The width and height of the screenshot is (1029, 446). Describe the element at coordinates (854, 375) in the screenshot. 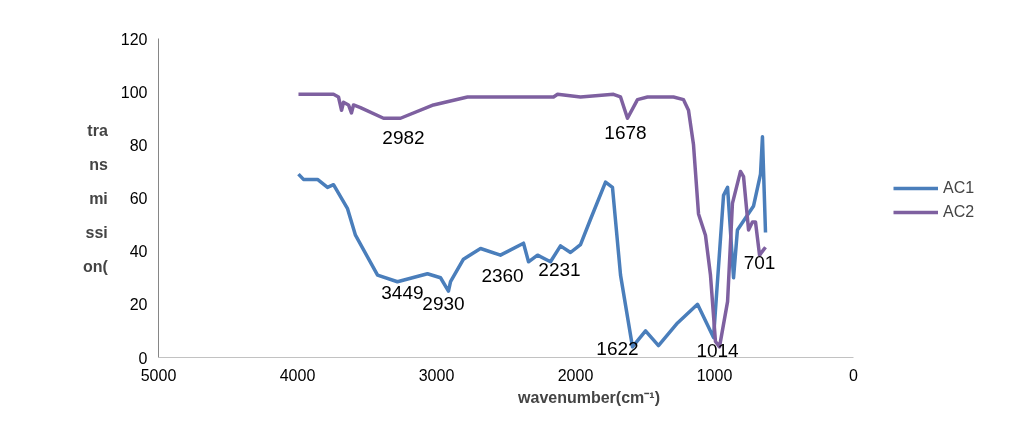

I see `x-tick-label: 0` at that location.